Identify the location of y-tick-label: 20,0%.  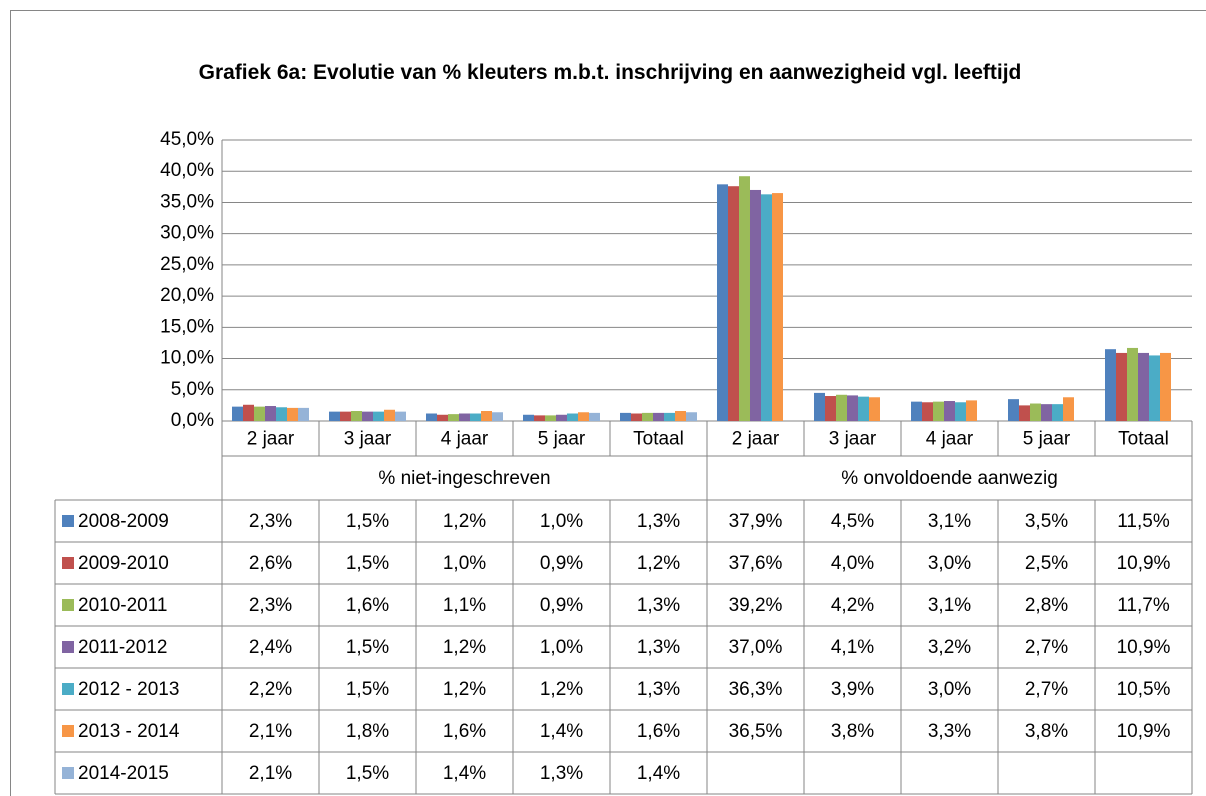
(187, 295).